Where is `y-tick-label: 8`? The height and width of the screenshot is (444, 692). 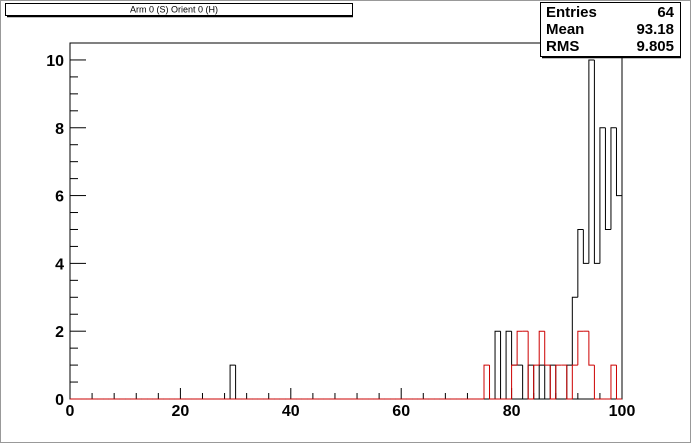 y-tick-label: 8 is located at coordinates (59, 129).